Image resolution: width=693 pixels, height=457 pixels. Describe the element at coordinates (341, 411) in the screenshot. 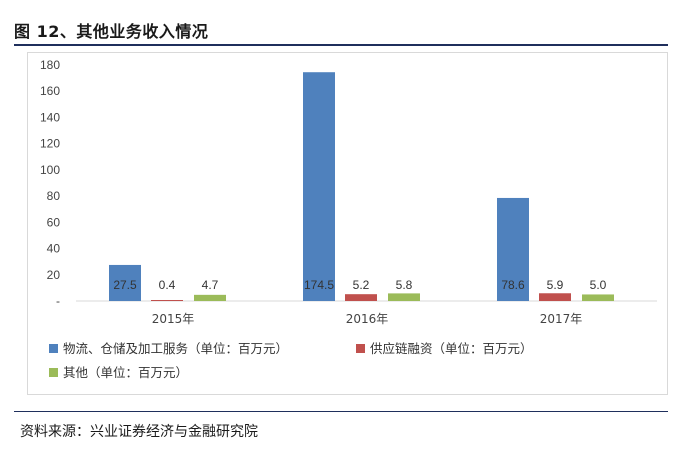

I see `source-rule` at that location.